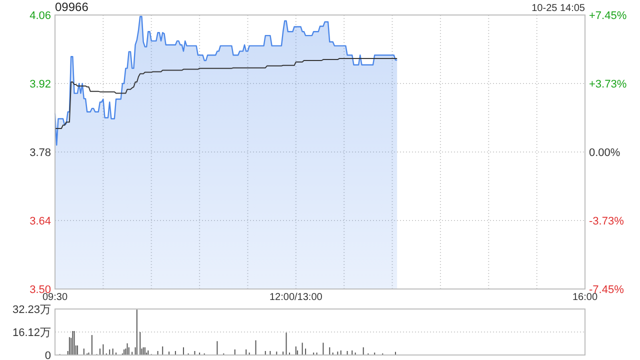 Image resolution: width=640 pixels, height=360 pixels. What do you see at coordinates (31, 310) in the screenshot?
I see `y-tick-label: 32.23万` at bounding box center [31, 310].